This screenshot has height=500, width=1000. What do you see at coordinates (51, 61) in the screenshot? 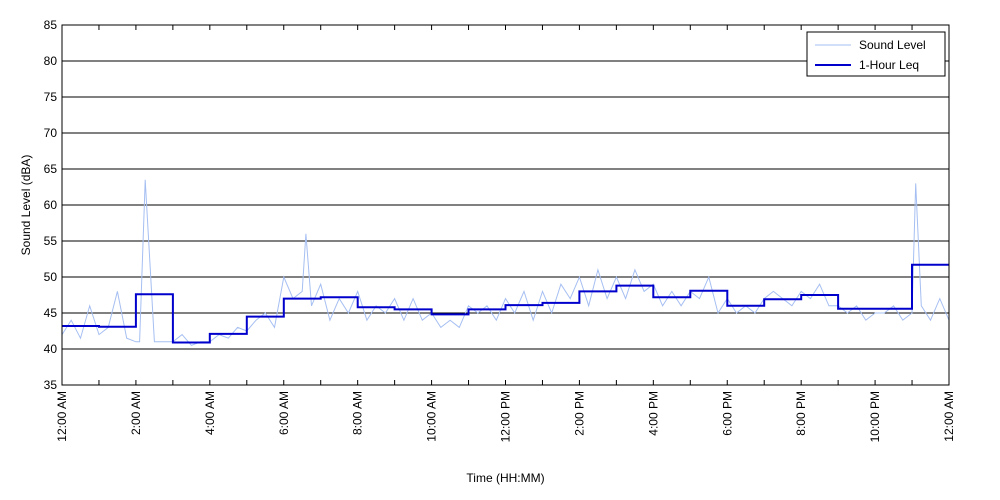
I see `y-tick-label: 80` at bounding box center [51, 61].